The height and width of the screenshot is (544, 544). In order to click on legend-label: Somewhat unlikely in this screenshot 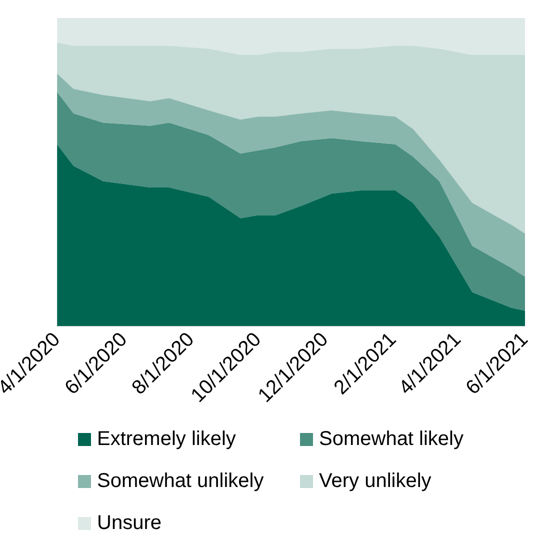, I will do `click(180, 481)`.